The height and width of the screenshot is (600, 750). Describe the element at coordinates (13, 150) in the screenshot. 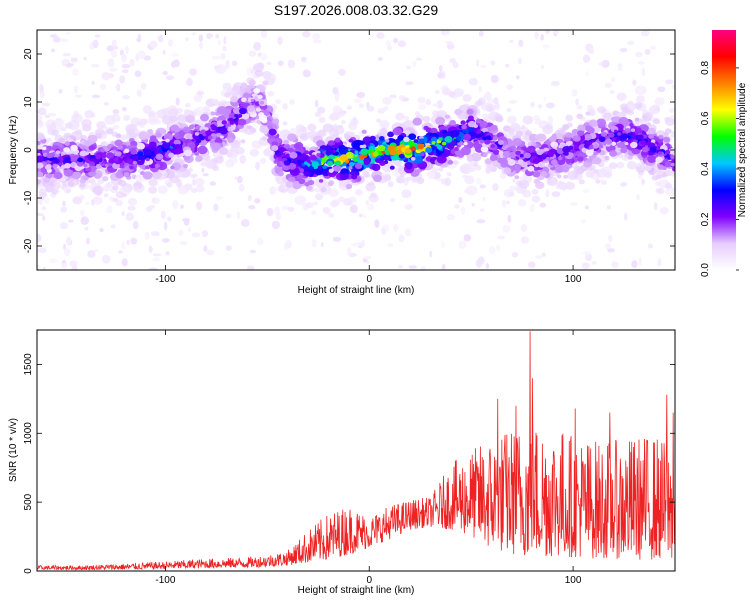

I see `heatmap-ylabel: Frequency (Hz)` at that location.